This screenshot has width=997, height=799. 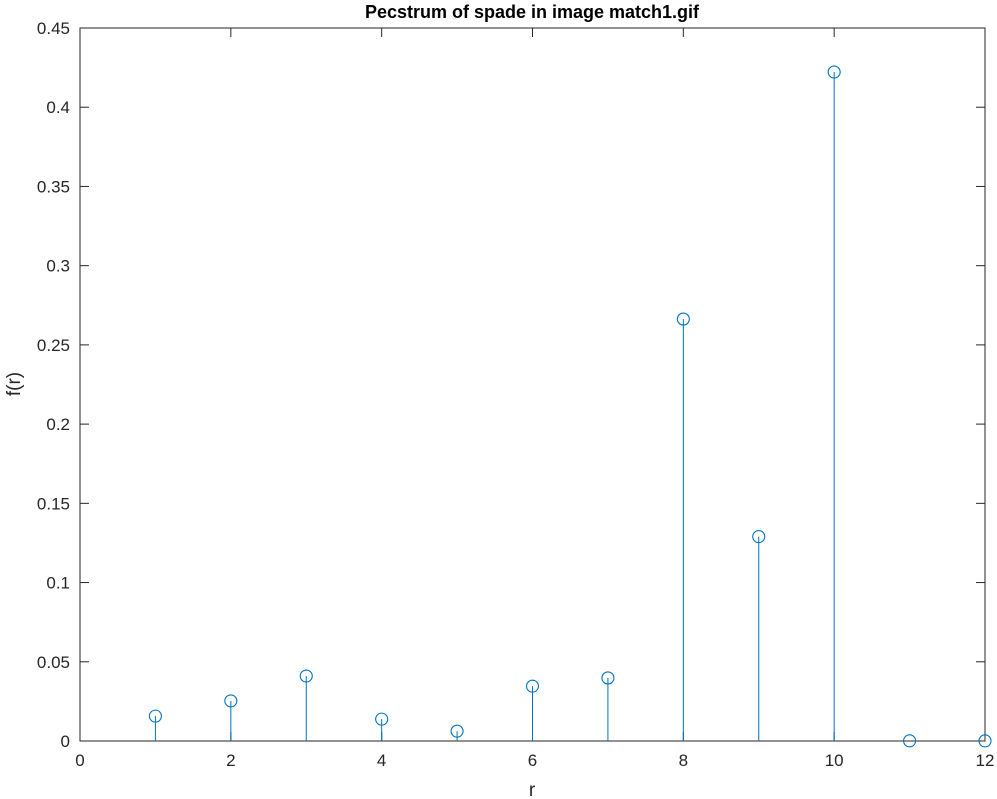 I want to click on x-tick-label: 12, so click(x=985, y=760).